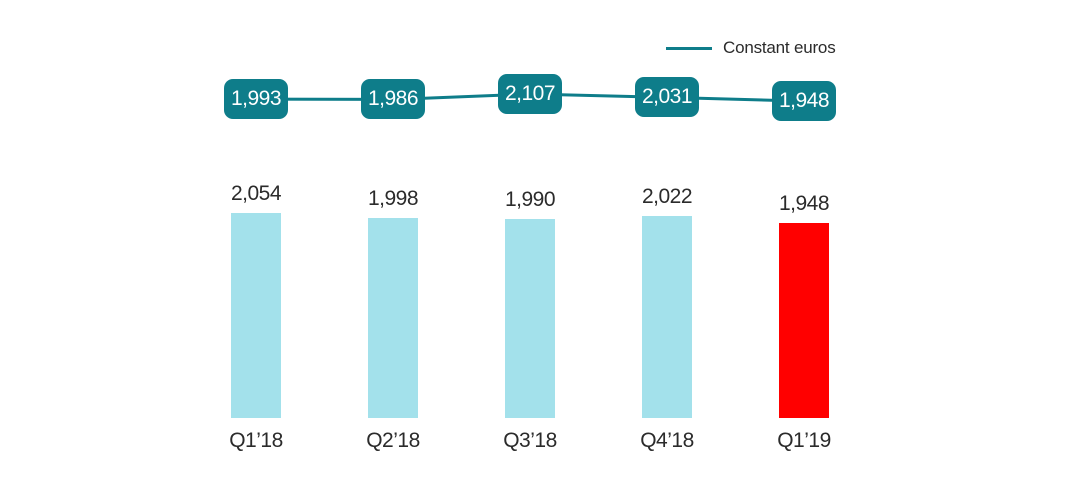 The width and height of the screenshot is (1092, 500). I want to click on x-axis-label: Q4’18, so click(667, 440).